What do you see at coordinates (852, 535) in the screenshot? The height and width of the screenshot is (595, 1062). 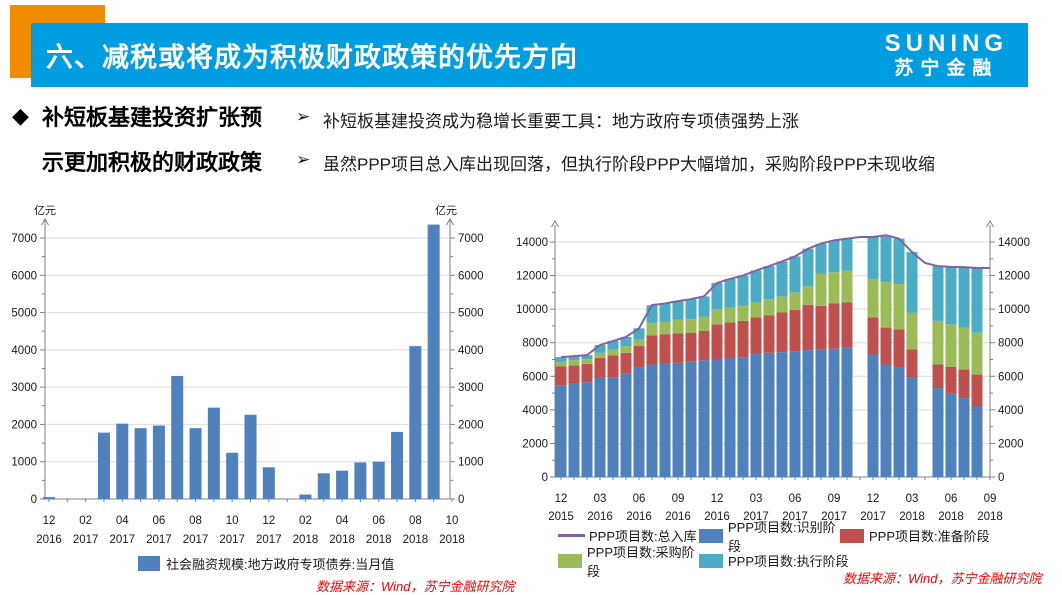 I see `legend-swatch-red` at bounding box center [852, 535].